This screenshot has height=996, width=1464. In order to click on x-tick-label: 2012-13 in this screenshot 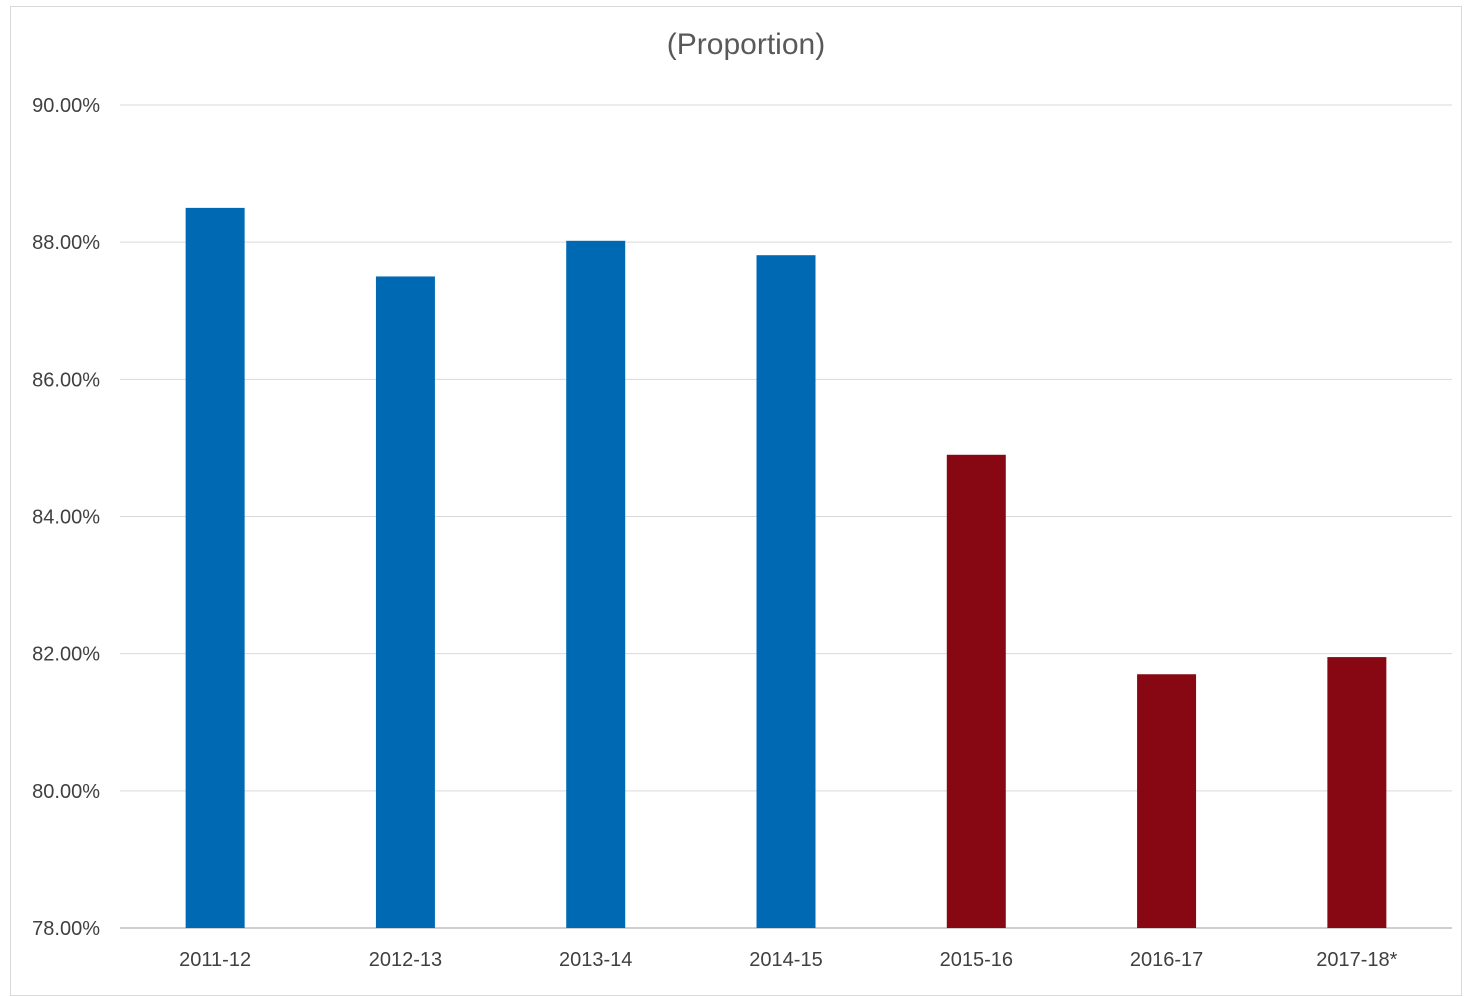, I will do `click(405, 960)`.